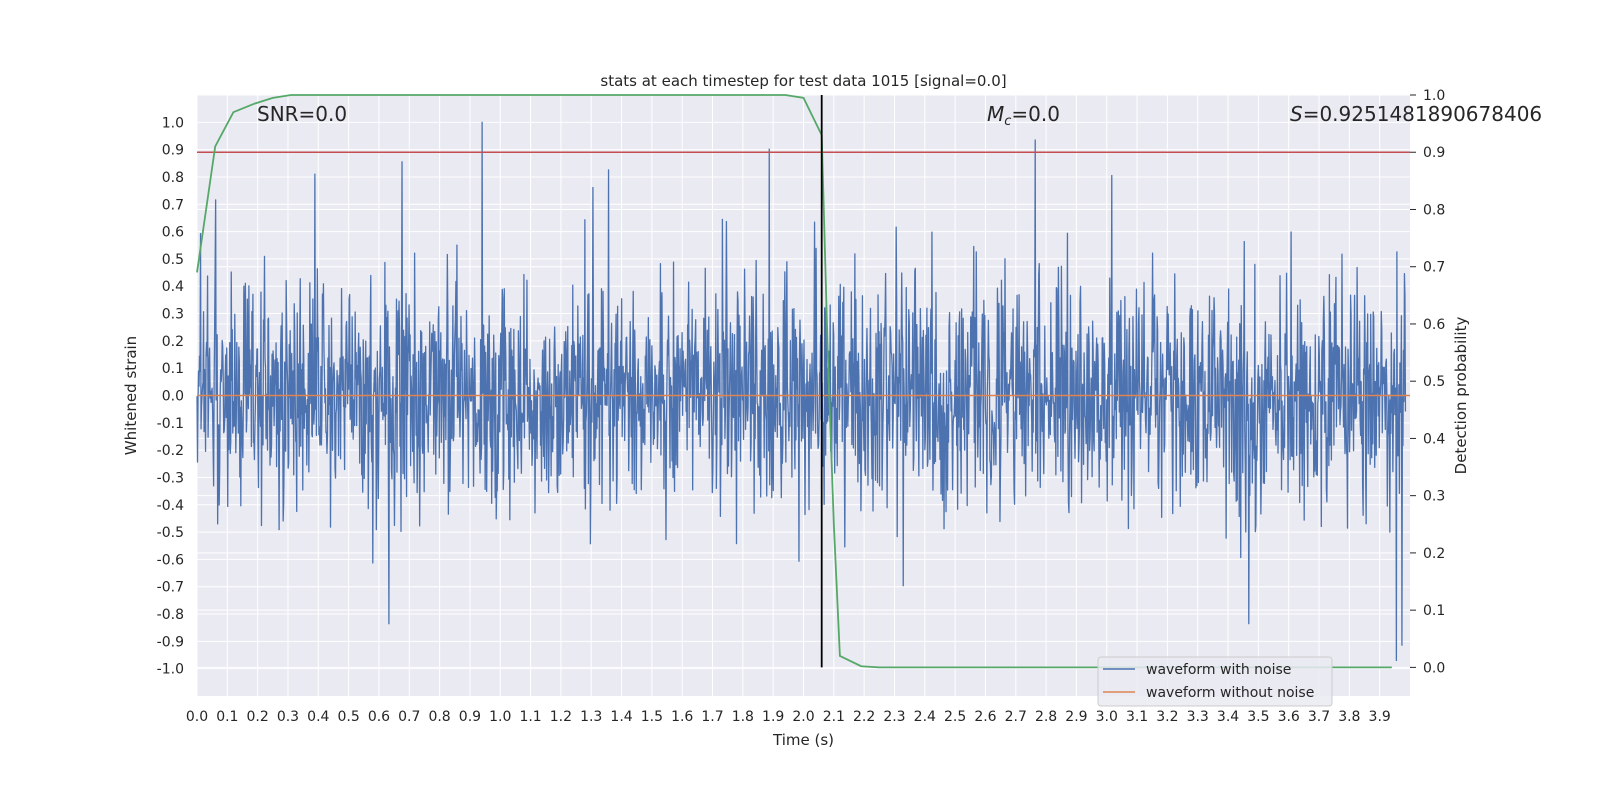  I want to click on y-tick-label: -0.3, so click(170, 478).